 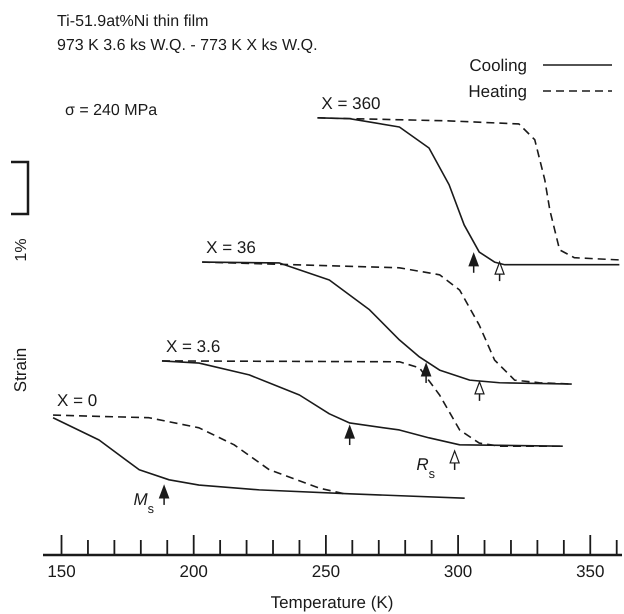 What do you see at coordinates (61, 571) in the screenshot?
I see `x-tick-label: 150` at bounding box center [61, 571].